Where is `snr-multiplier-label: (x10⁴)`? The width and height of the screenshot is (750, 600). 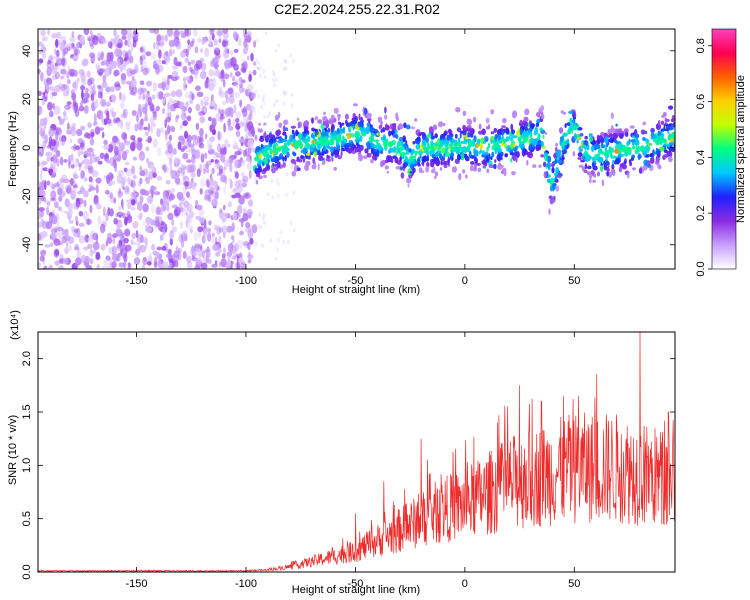
snr-multiplier-label: (x10⁴) is located at coordinates (15, 325).